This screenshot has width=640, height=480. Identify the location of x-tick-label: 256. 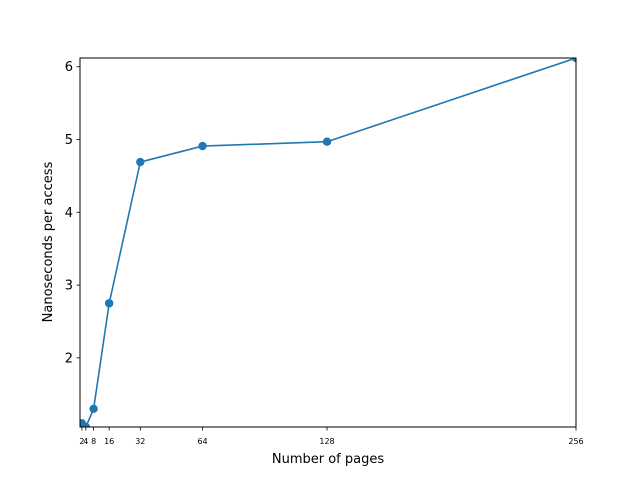
(575, 441).